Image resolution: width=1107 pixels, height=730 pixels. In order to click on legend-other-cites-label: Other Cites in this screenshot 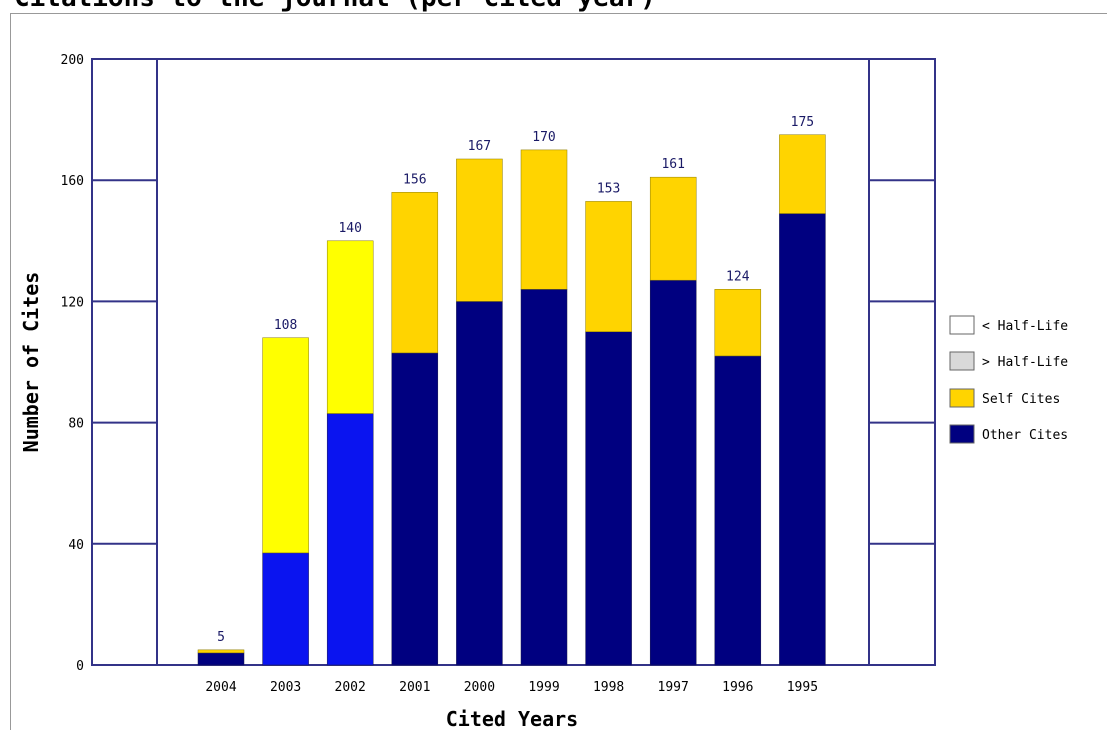, I will do `click(1025, 435)`.